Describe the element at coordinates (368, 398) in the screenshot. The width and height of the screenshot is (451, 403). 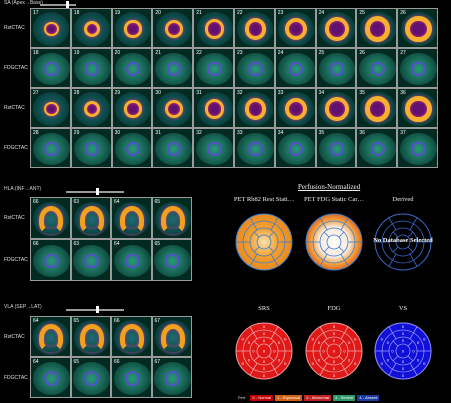
I see `legend-item: 4 - Absent` at that location.